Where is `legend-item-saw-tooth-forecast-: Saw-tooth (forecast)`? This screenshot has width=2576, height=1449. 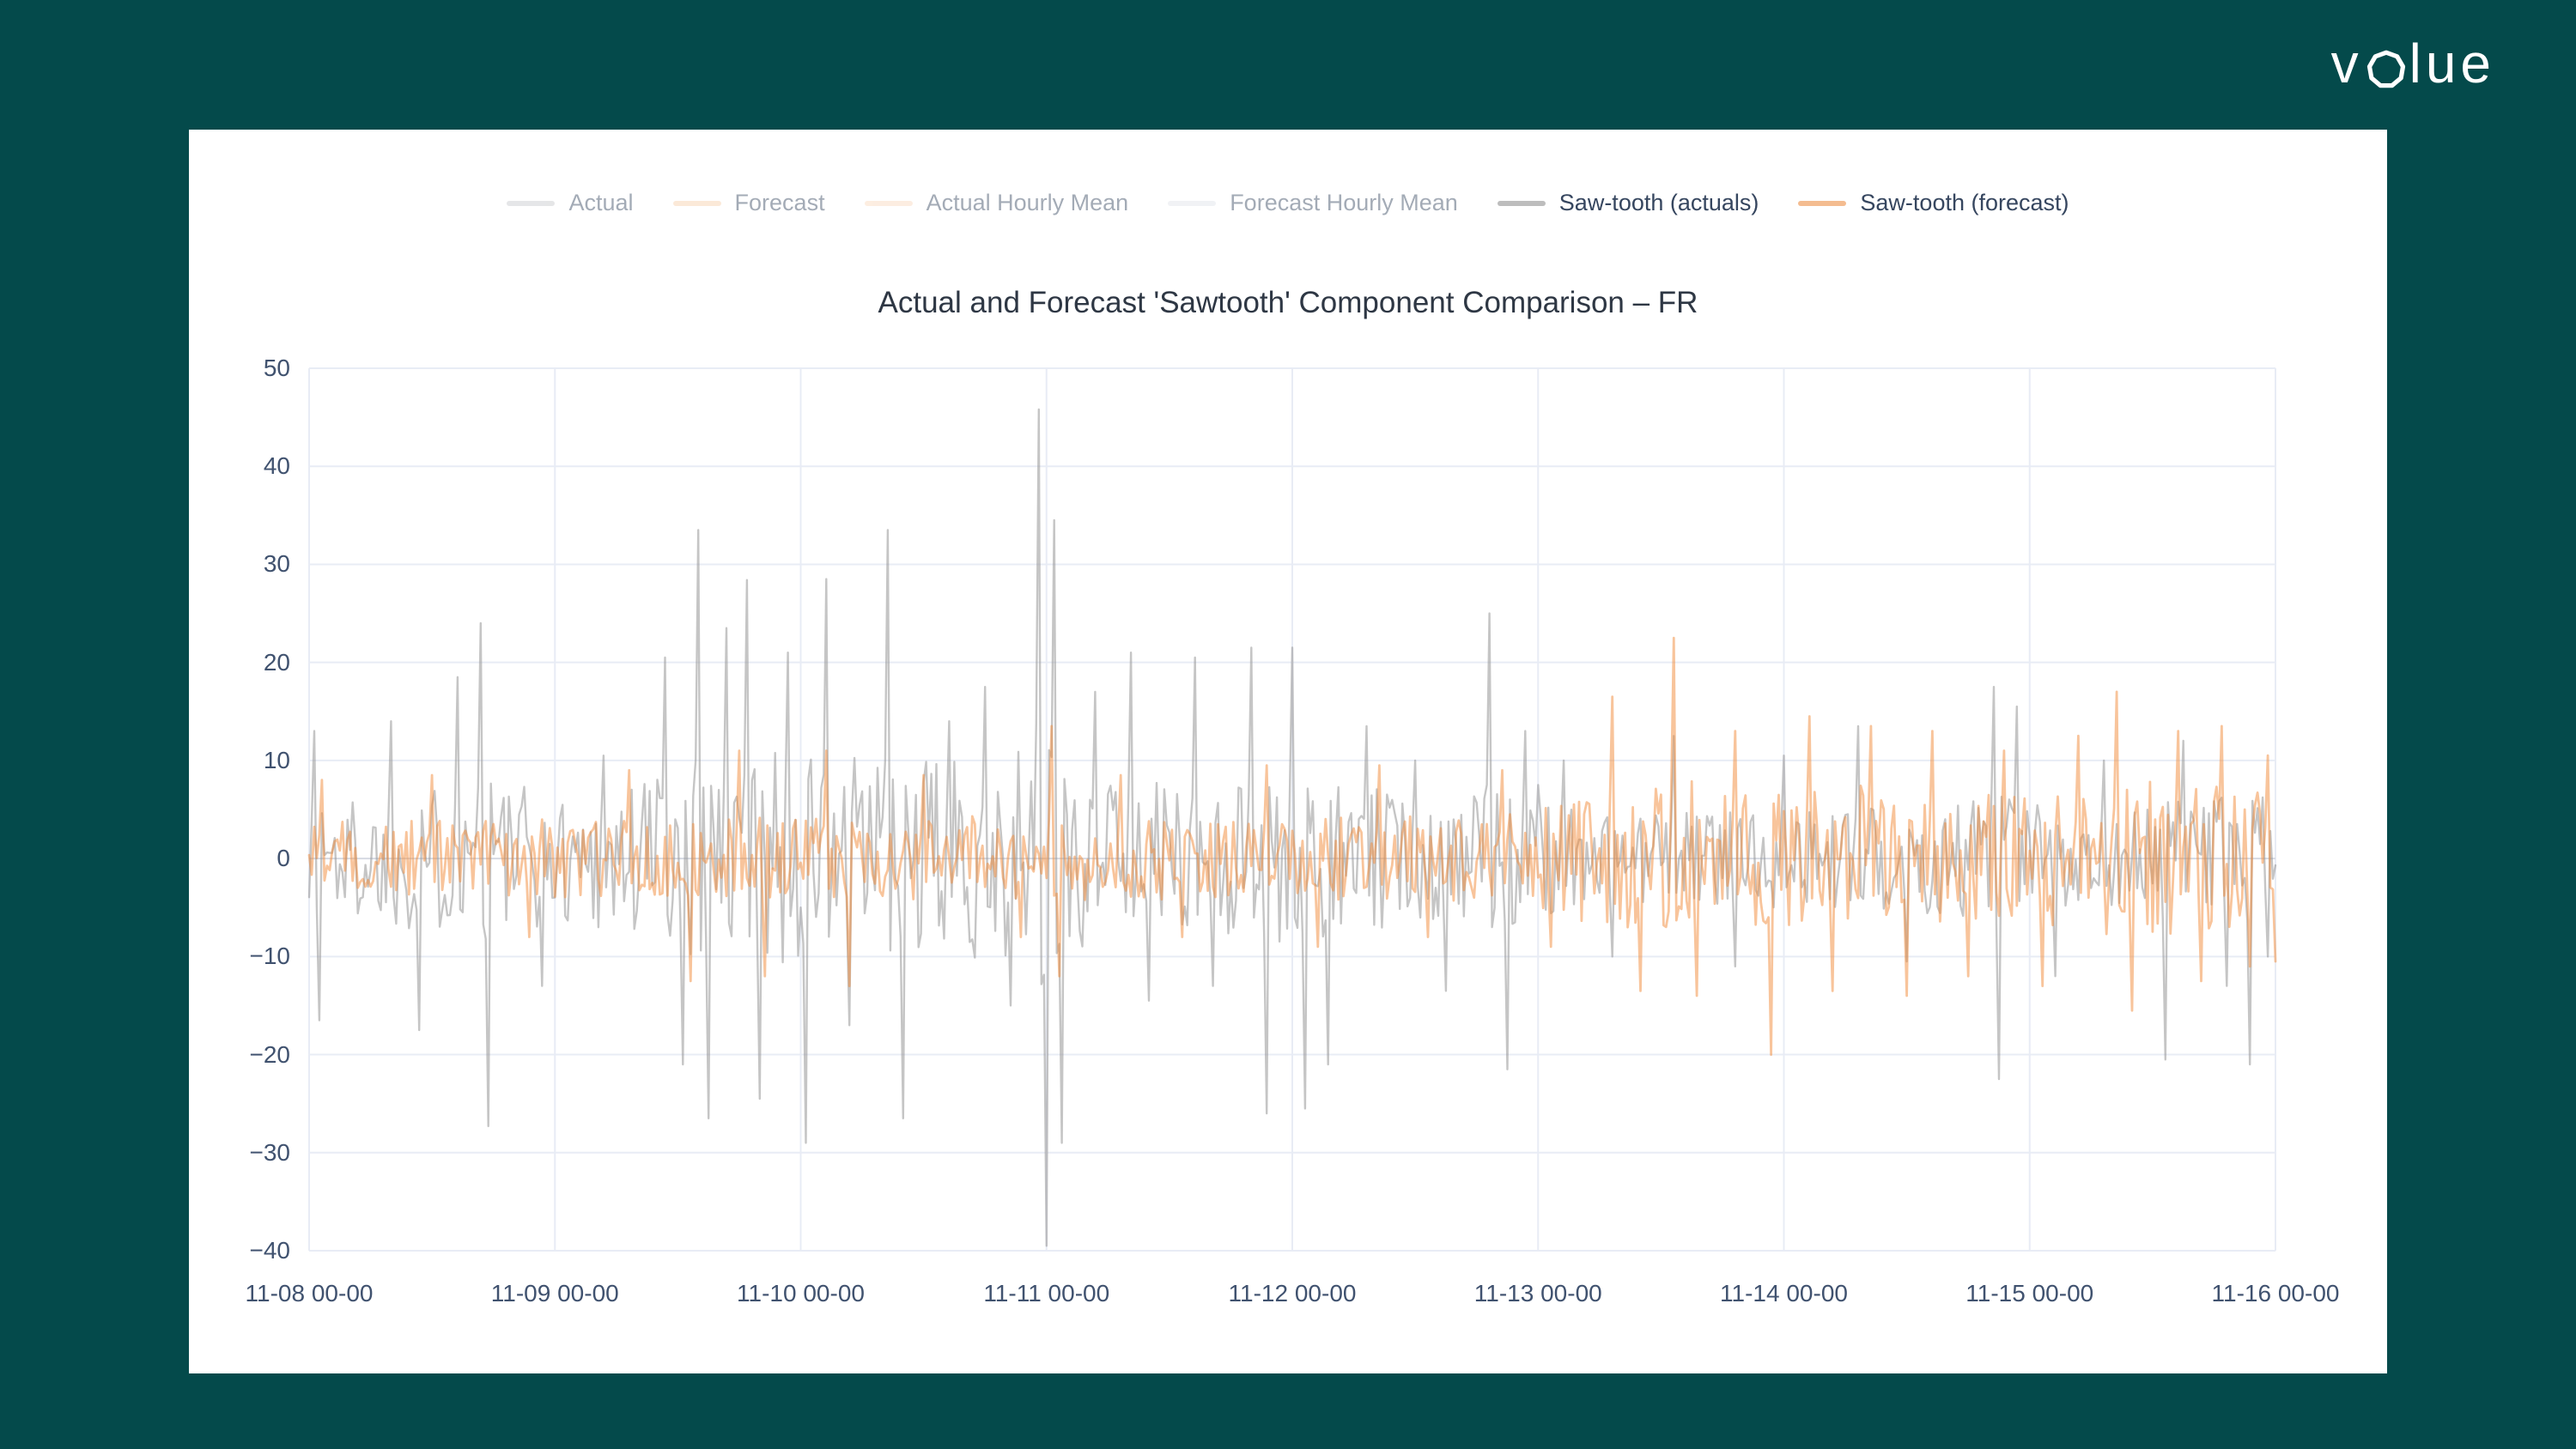
legend-item-saw-tooth-forecast-: Saw-tooth (forecast) is located at coordinates (1933, 203).